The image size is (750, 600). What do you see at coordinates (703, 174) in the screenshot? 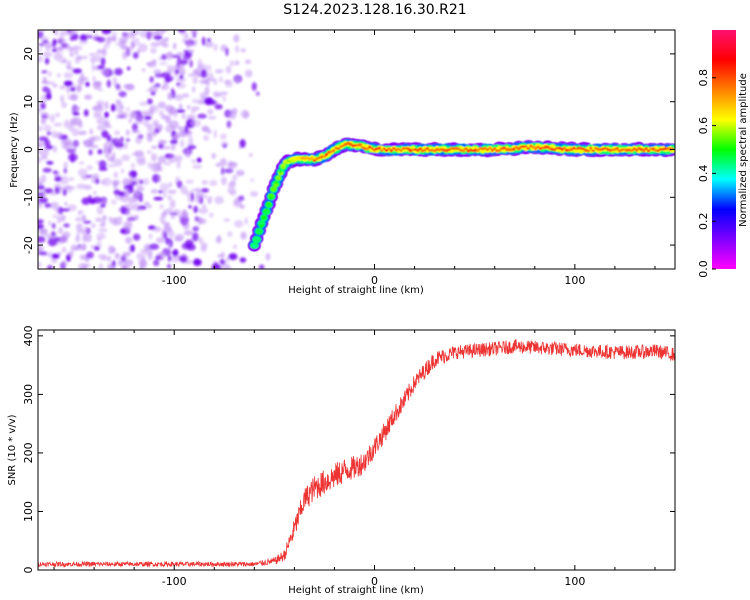
I see `colorbar-tick-label: 0.4` at bounding box center [703, 174].